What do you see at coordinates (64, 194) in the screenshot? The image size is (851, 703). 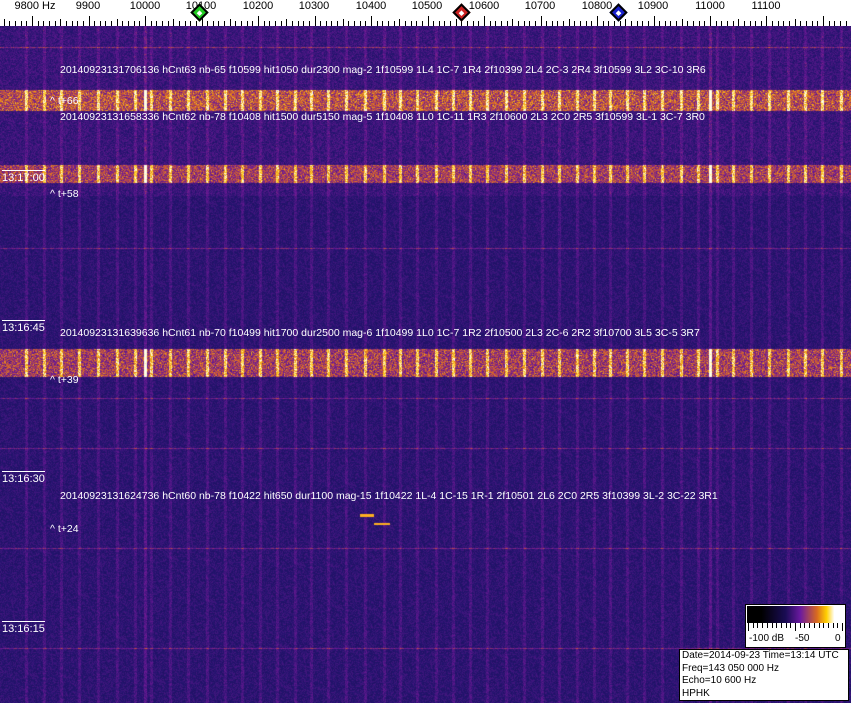 I see `annotation-2-offset: ^ t+58` at bounding box center [64, 194].